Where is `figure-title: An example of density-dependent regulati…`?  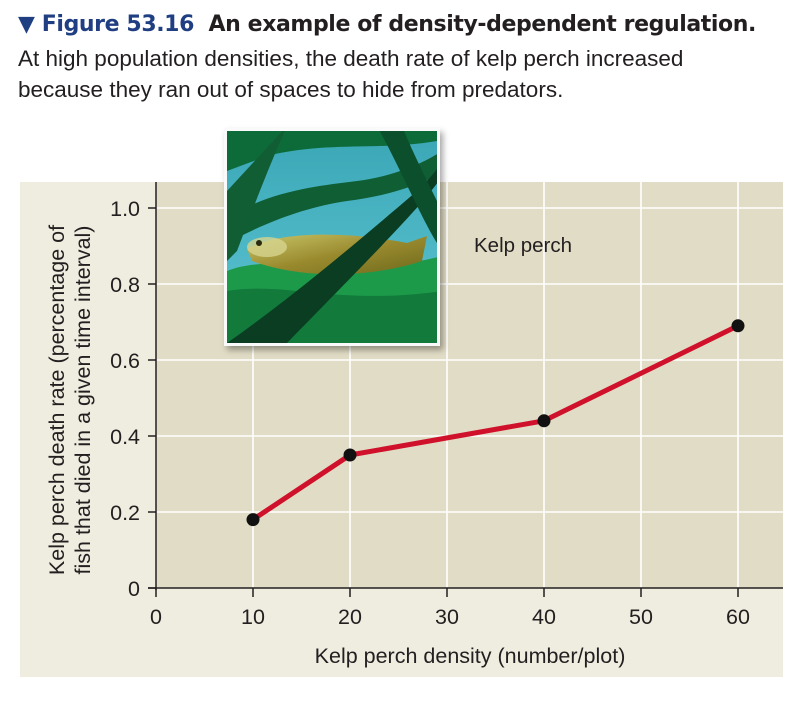 figure-title: An example of density-dependent regulati… is located at coordinates (482, 24).